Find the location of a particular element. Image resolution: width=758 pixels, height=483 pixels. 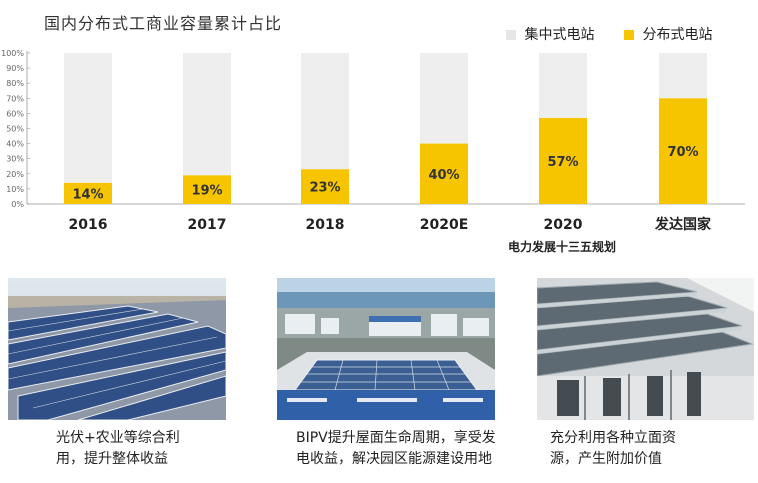

data-label: 40% is located at coordinates (443, 175).